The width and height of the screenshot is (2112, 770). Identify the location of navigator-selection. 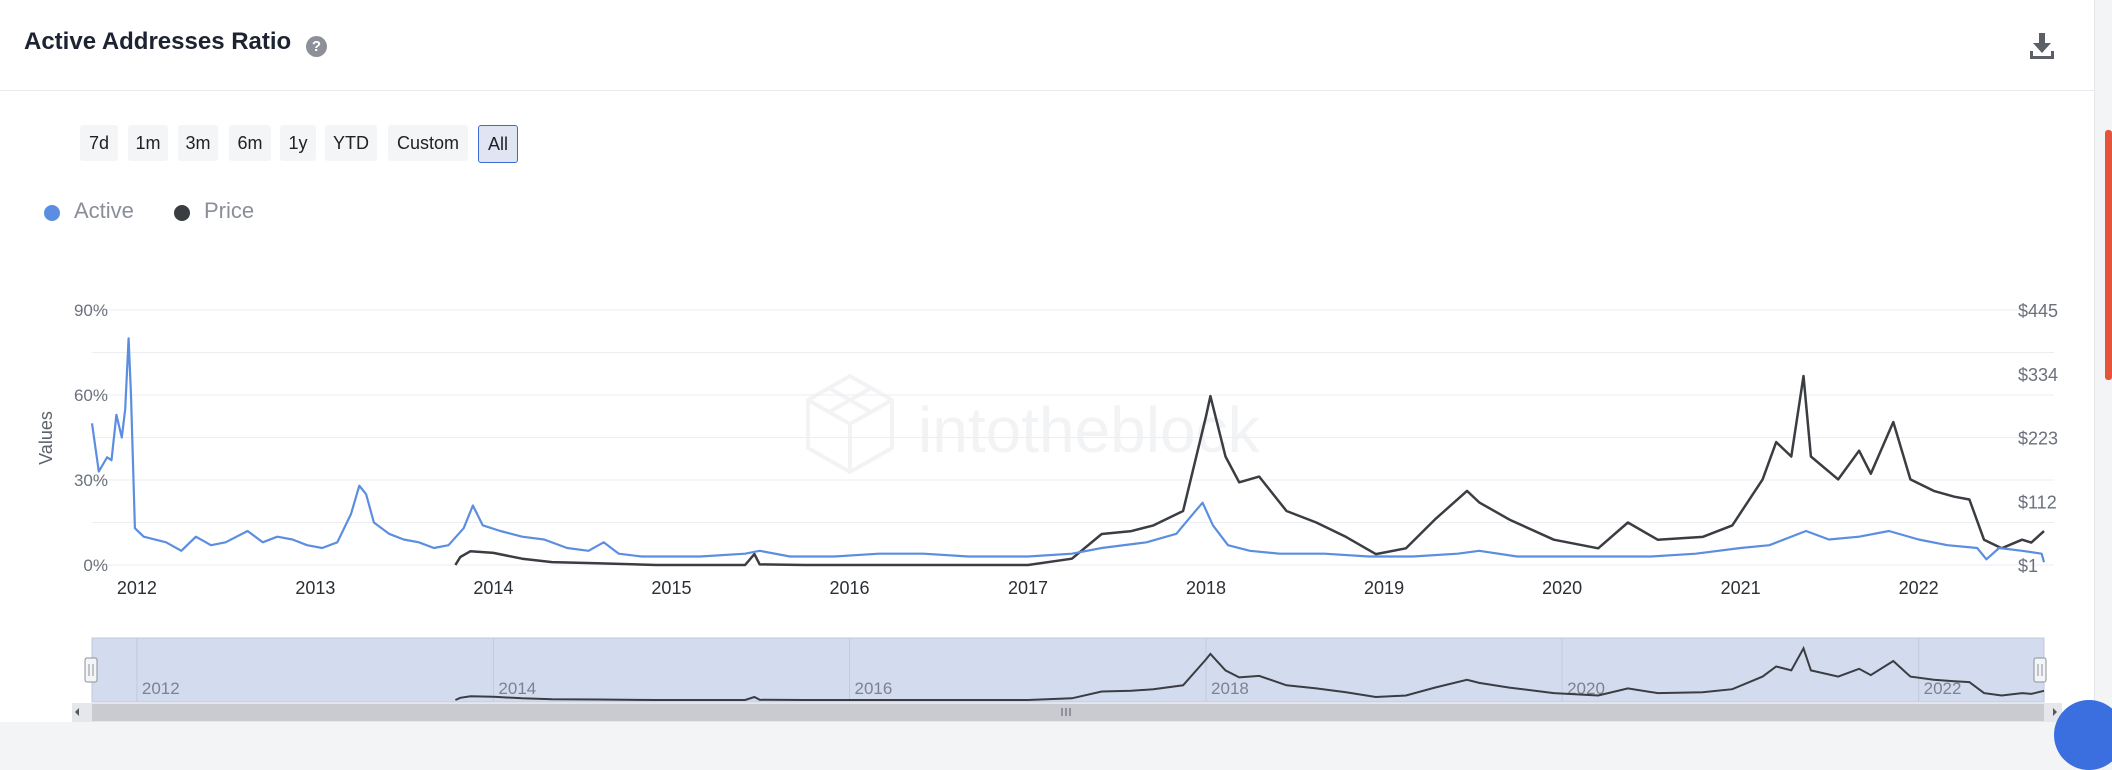
(1068, 670).